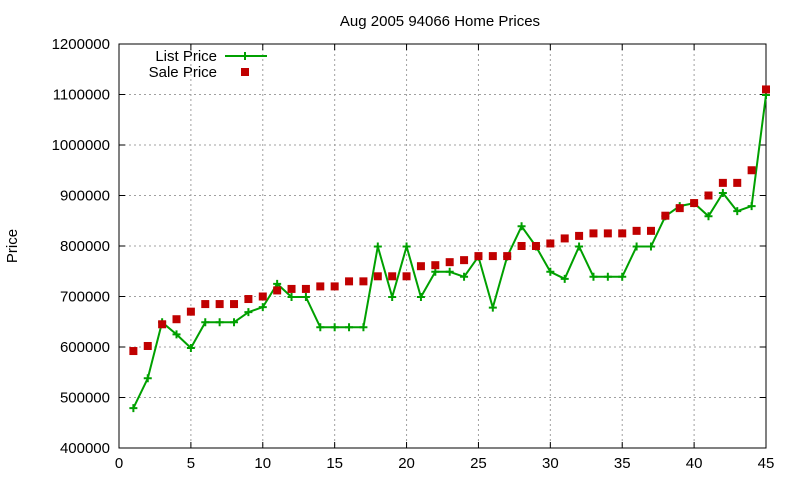  I want to click on legend-marker-sale-price, so click(245, 72).